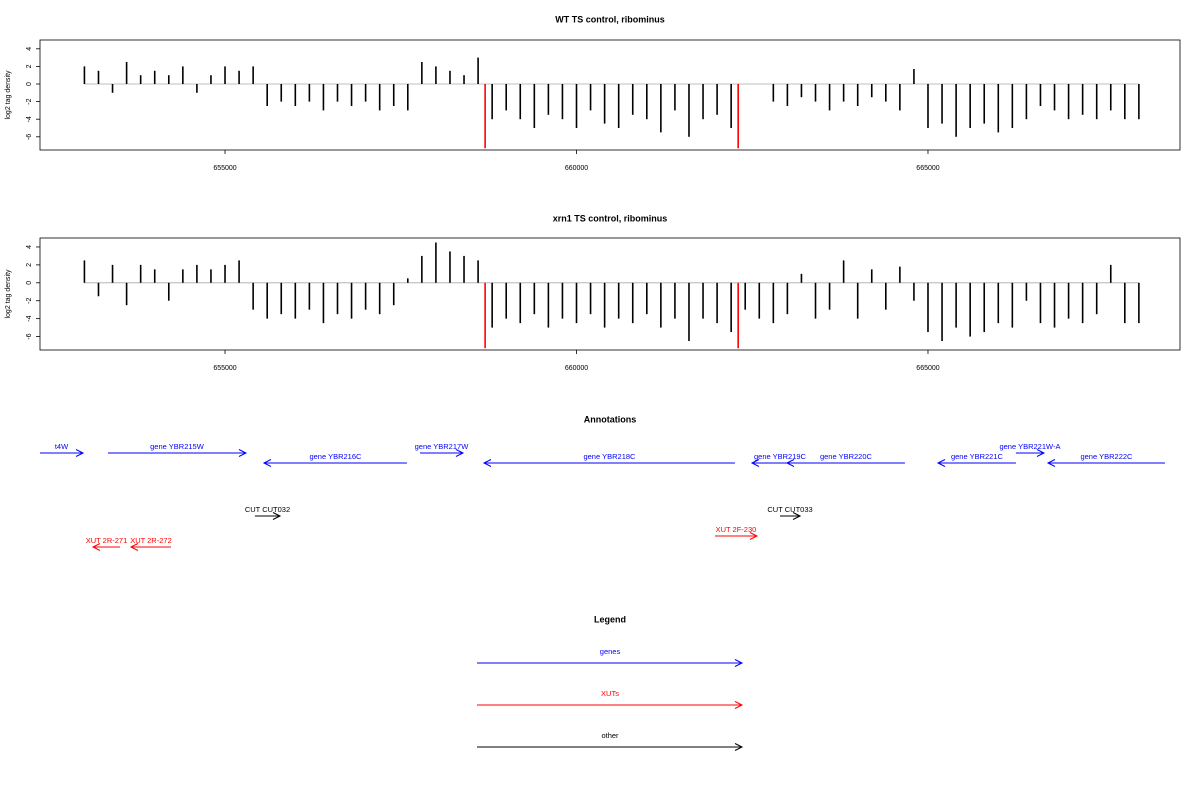 This screenshot has width=1200, height=800. I want to click on chart-title: WT TS control, ribominus, so click(610, 19).